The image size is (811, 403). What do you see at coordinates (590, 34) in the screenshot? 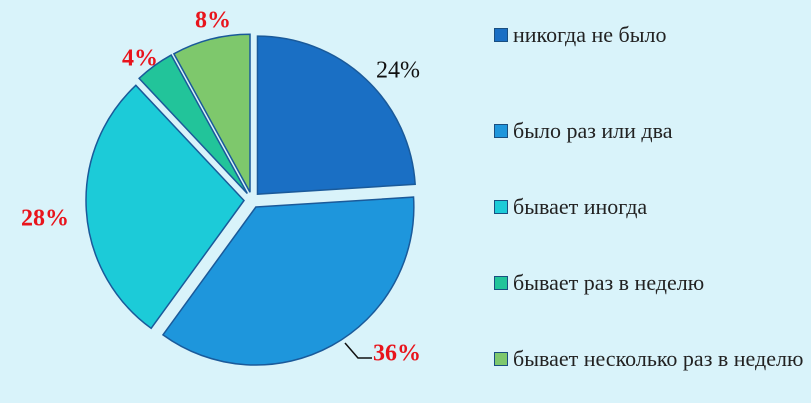
I see `legend-label: никогда не было` at bounding box center [590, 34].